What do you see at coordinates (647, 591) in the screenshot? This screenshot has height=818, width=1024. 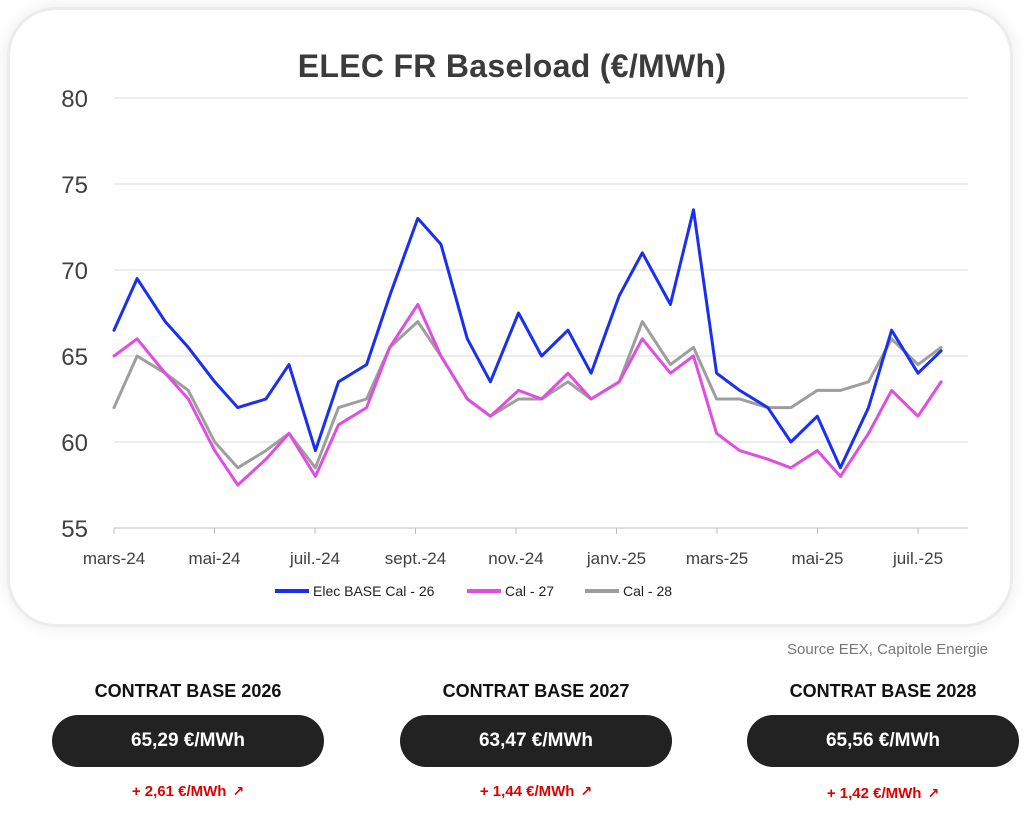 I see `legend-label: Cal - 28` at bounding box center [647, 591].